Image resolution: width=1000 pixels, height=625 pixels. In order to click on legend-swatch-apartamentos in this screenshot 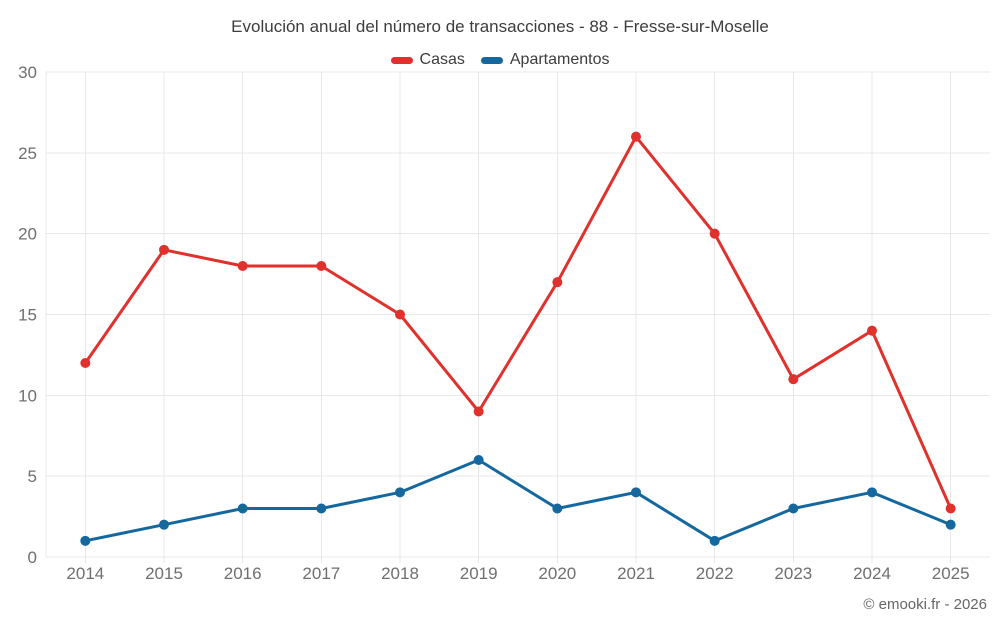, I will do `click(491, 60)`.